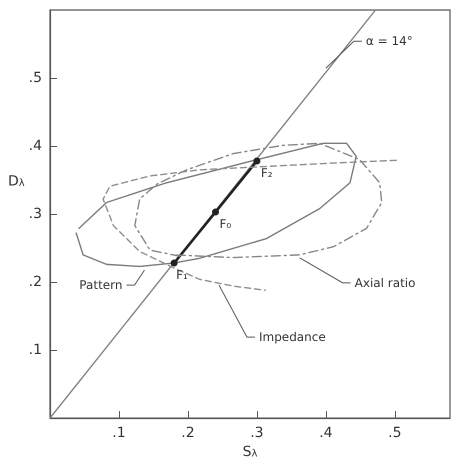  What do you see at coordinates (35, 214) in the screenshot?
I see `y-tick-label: .3` at bounding box center [35, 214].